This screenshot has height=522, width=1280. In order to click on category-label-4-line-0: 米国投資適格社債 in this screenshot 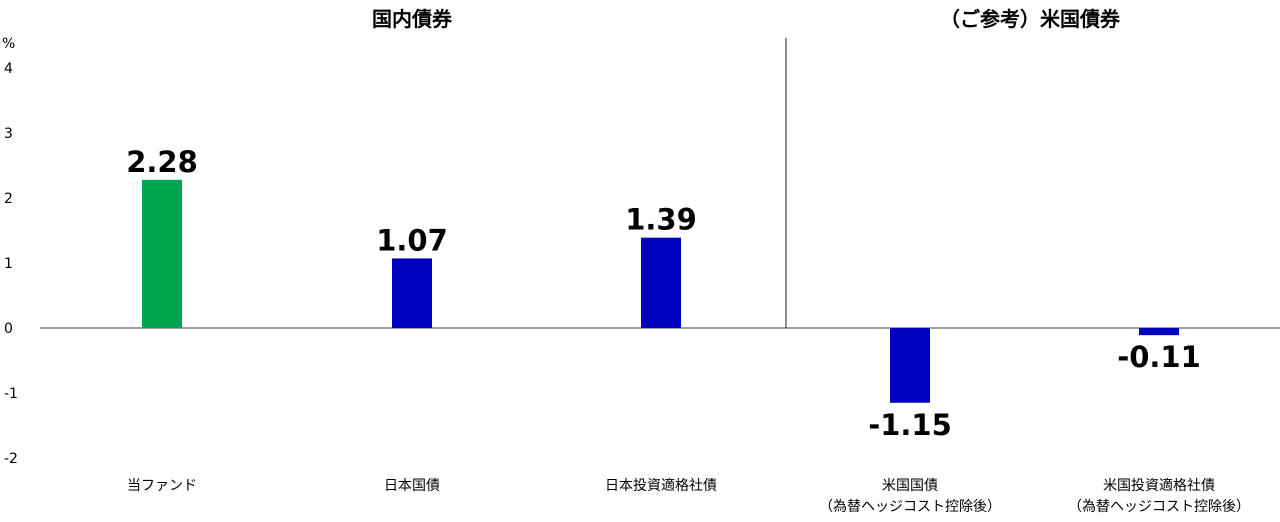, I will do `click(1159, 485)`.